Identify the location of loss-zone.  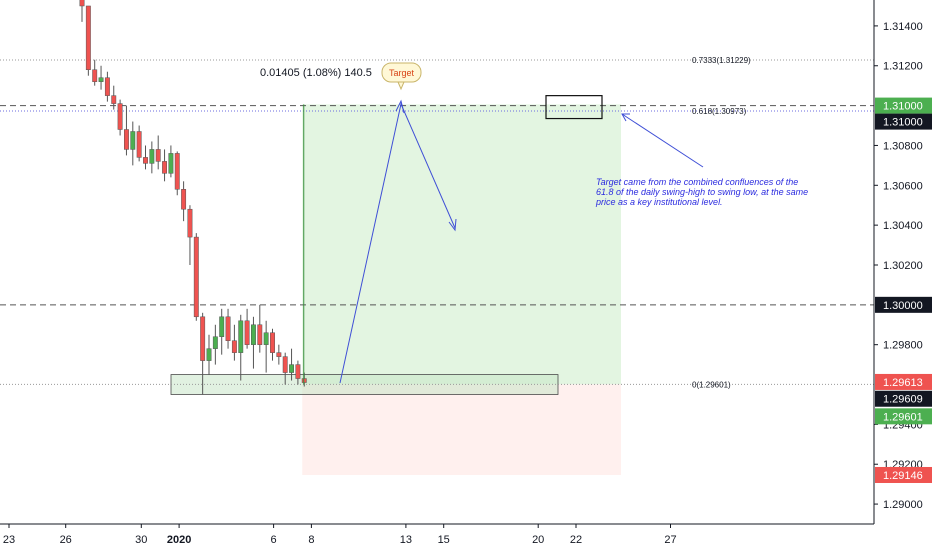
(461, 429).